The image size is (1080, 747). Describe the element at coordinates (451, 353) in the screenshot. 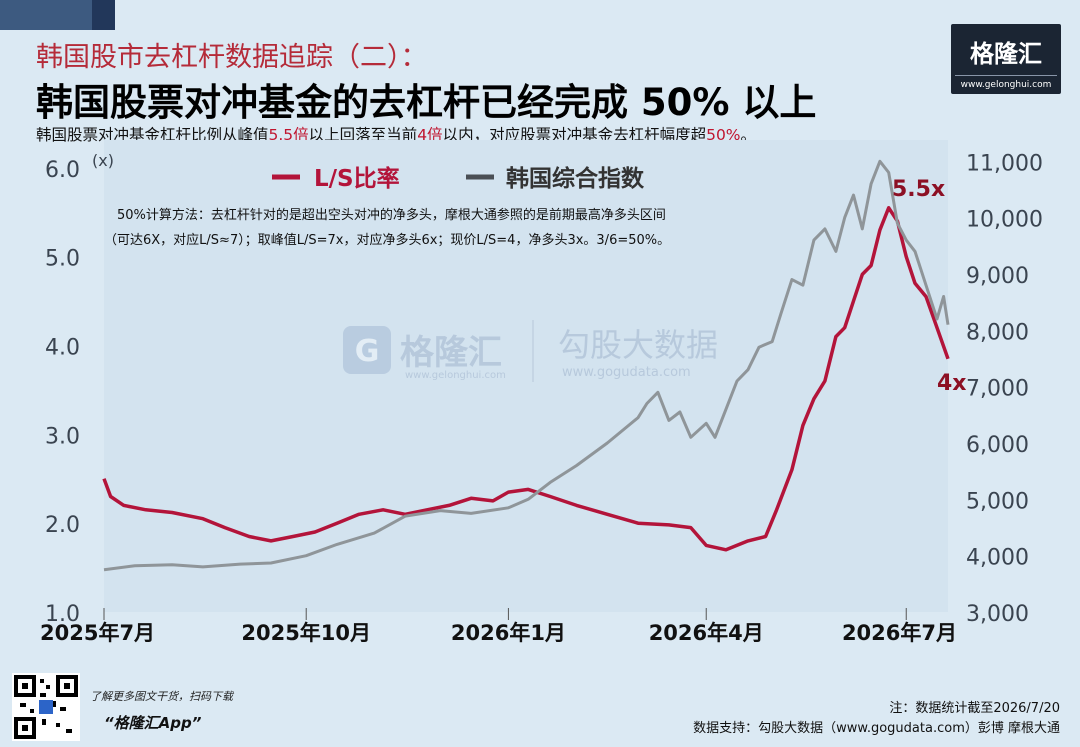

I see `watermark-brand-1: 格隆汇` at that location.